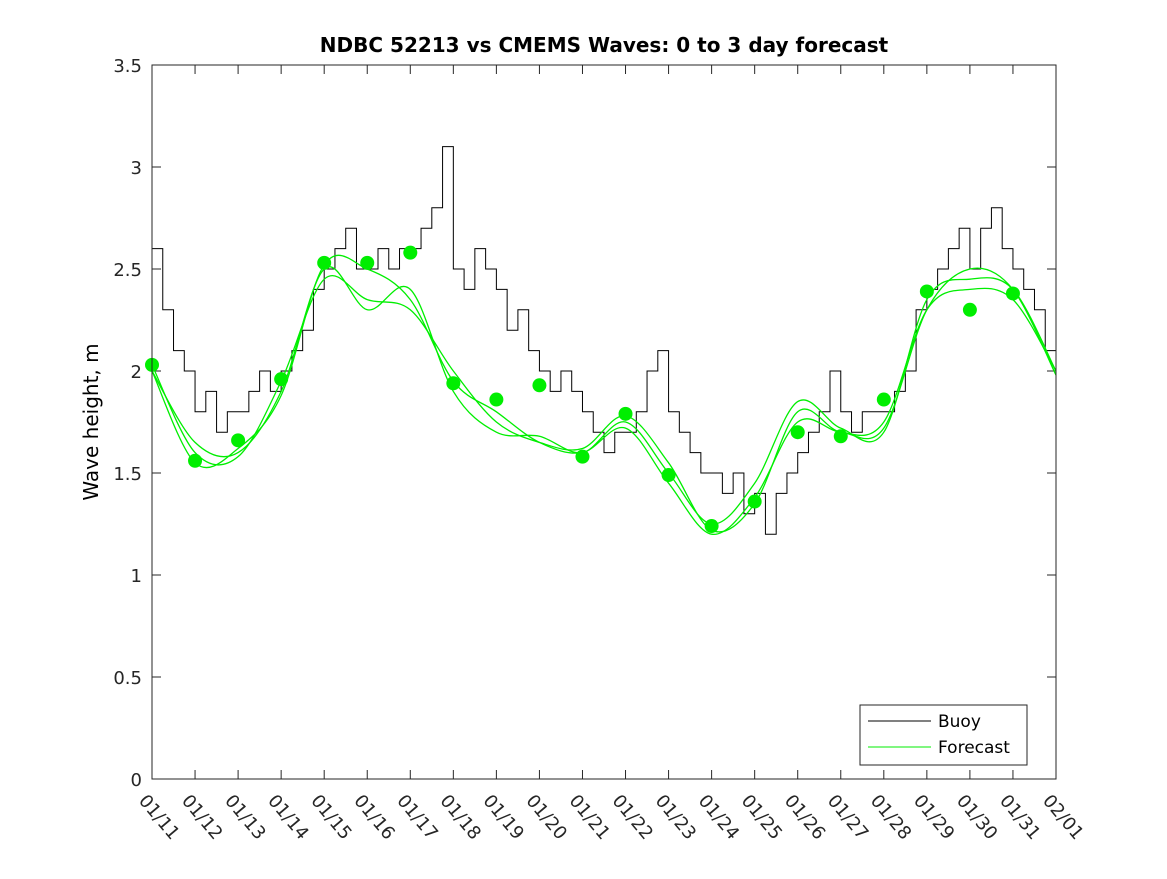  I want to click on y-tick-label: 0, so click(136, 780).